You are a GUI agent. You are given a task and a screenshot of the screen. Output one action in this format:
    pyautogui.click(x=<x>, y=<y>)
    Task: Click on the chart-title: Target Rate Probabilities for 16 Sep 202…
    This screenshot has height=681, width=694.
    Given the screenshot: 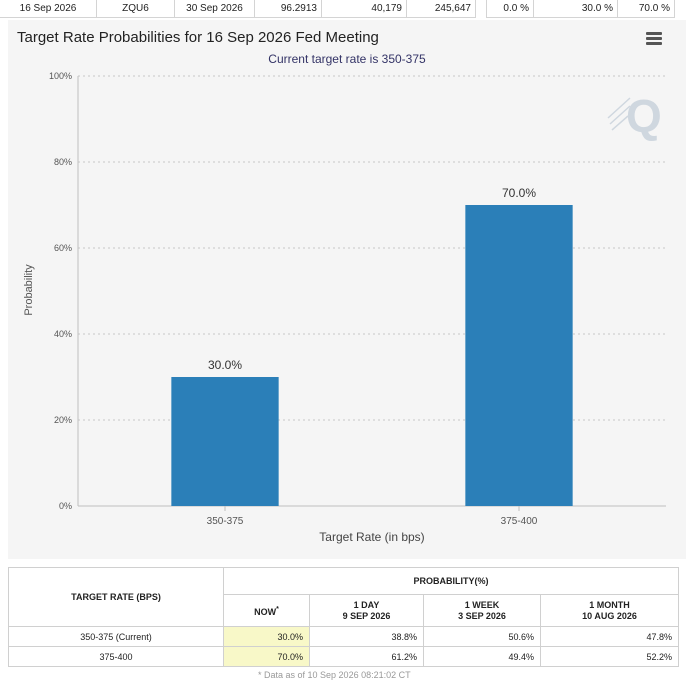 What is the action you would take?
    pyautogui.click(x=198, y=37)
    